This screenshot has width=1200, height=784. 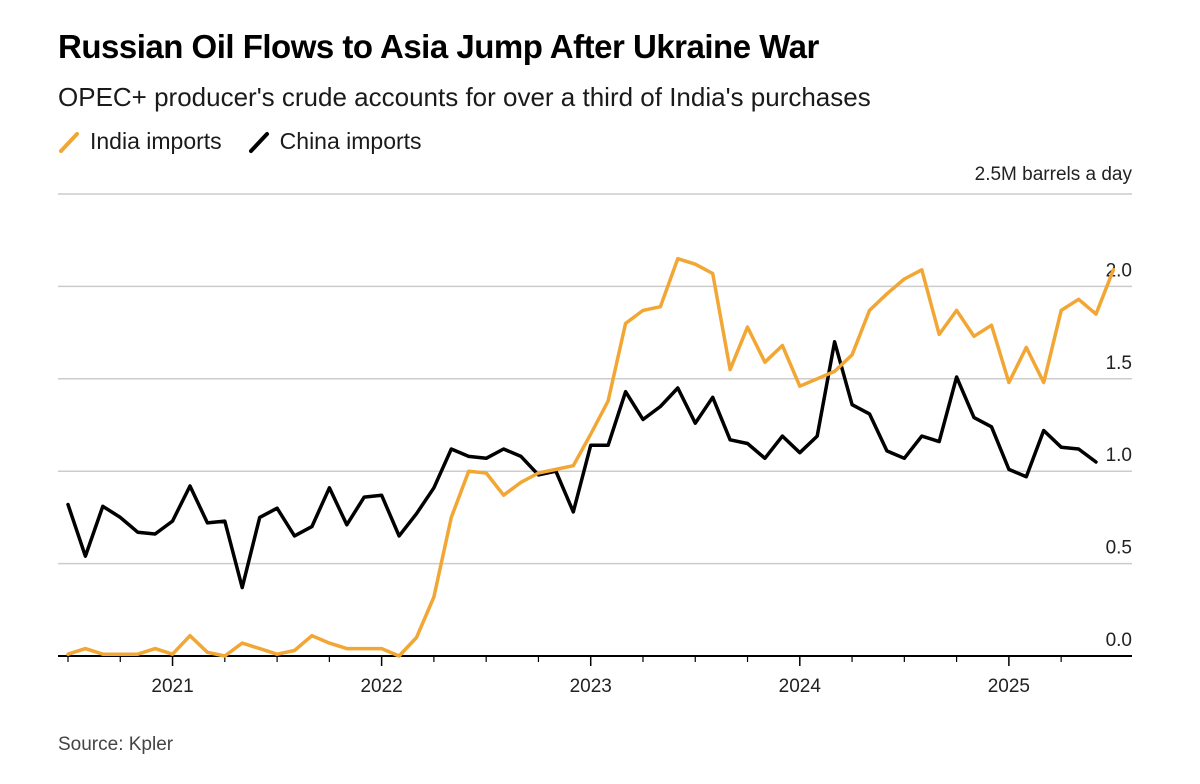 What do you see at coordinates (1054, 174) in the screenshot?
I see `y-unit-label: 2.5M barrels a day` at bounding box center [1054, 174].